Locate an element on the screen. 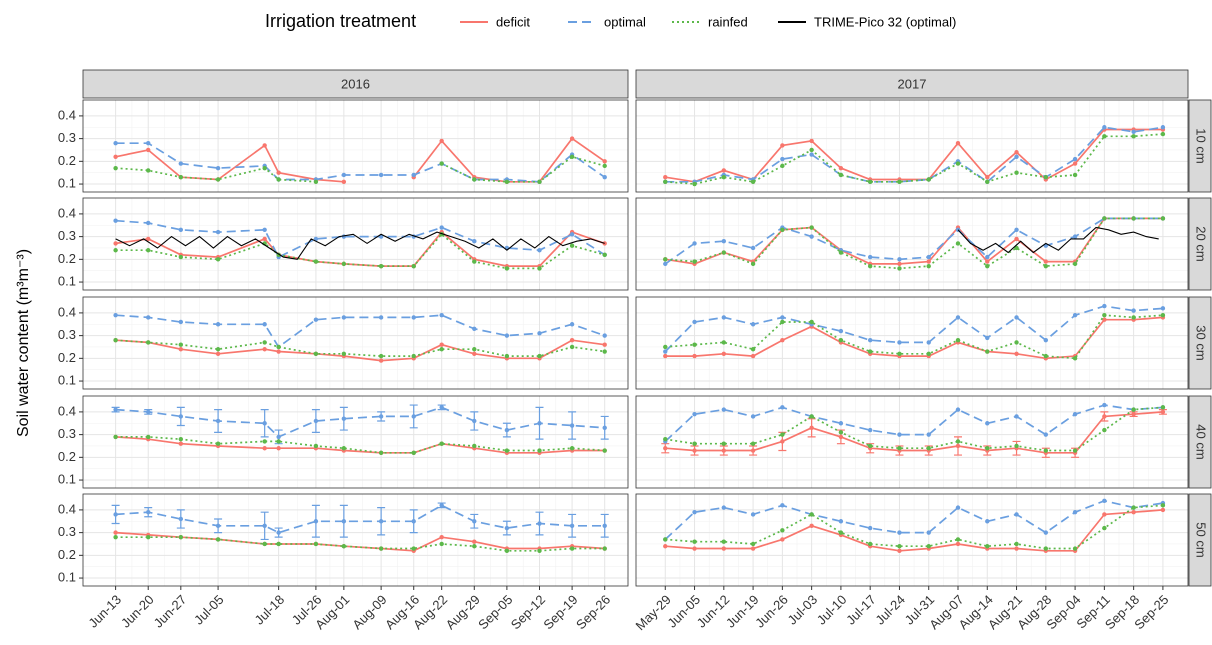 The height and width of the screenshot is (645, 1212). legend-label: optimal is located at coordinates (625, 21).